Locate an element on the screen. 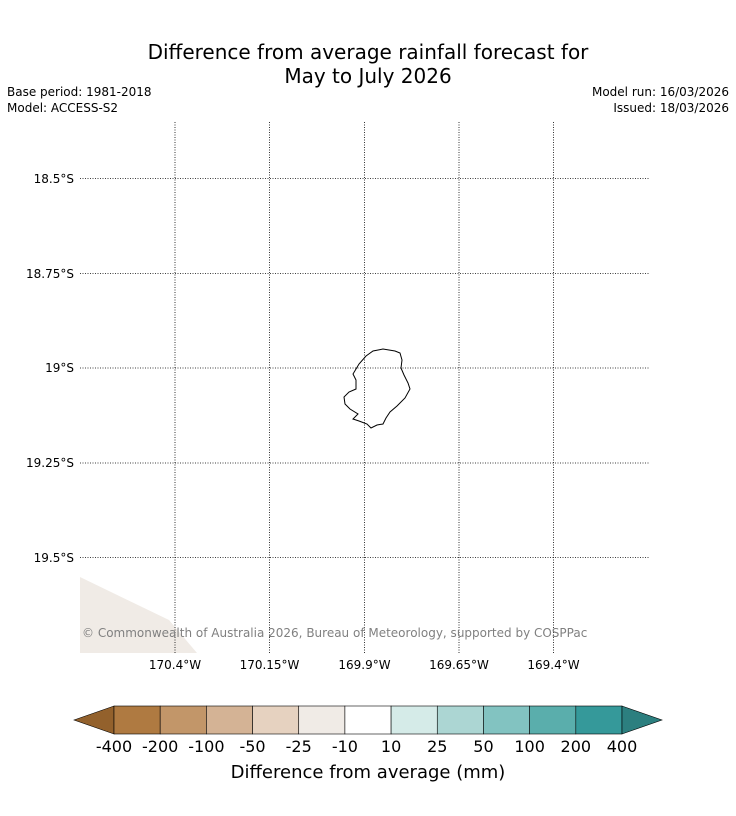 The width and height of the screenshot is (736, 816). lon-label: 169.4°W is located at coordinates (553, 665).